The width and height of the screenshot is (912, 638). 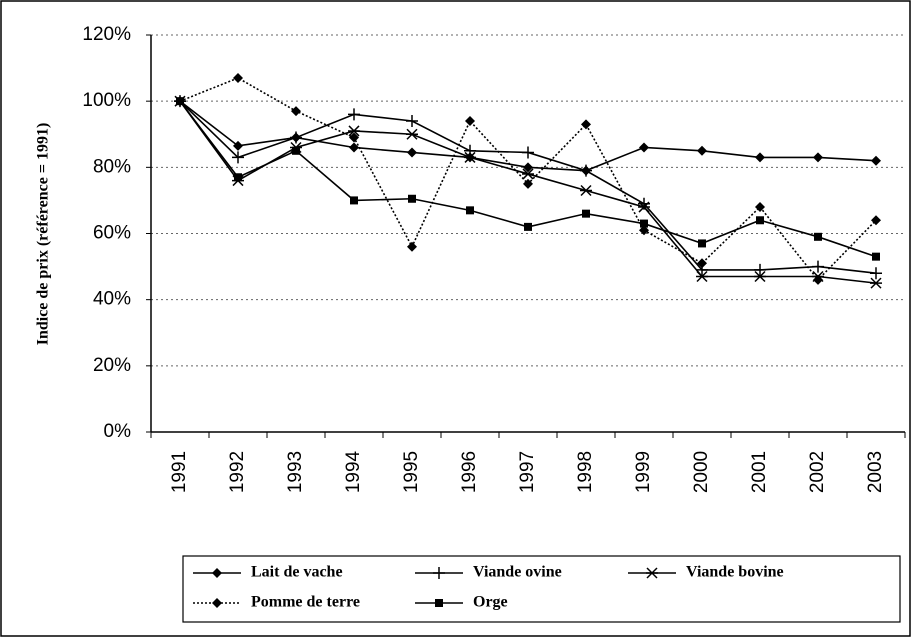 I want to click on y-tick-label: 100%, so click(x=106, y=100).